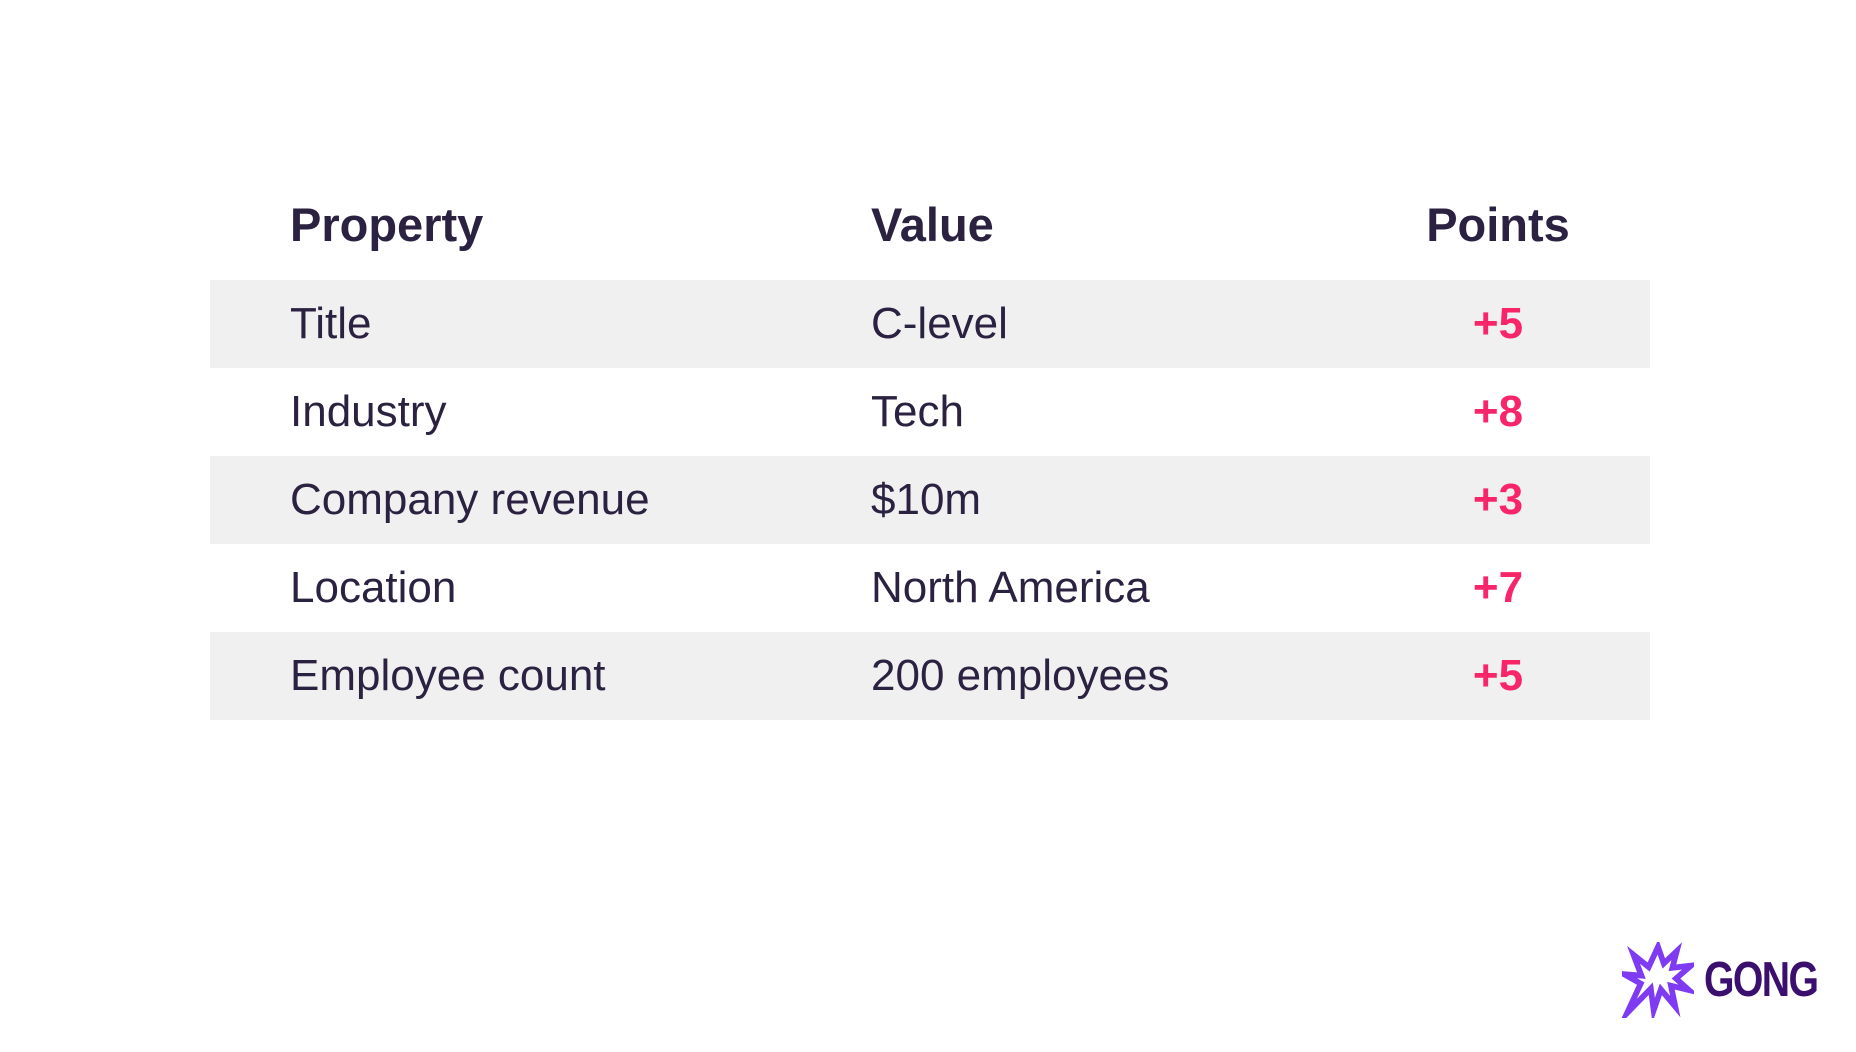 Image resolution: width=1856 pixels, height=1052 pixels. Describe the element at coordinates (1010, 587) in the screenshot. I see `value-cell: North America` at that location.